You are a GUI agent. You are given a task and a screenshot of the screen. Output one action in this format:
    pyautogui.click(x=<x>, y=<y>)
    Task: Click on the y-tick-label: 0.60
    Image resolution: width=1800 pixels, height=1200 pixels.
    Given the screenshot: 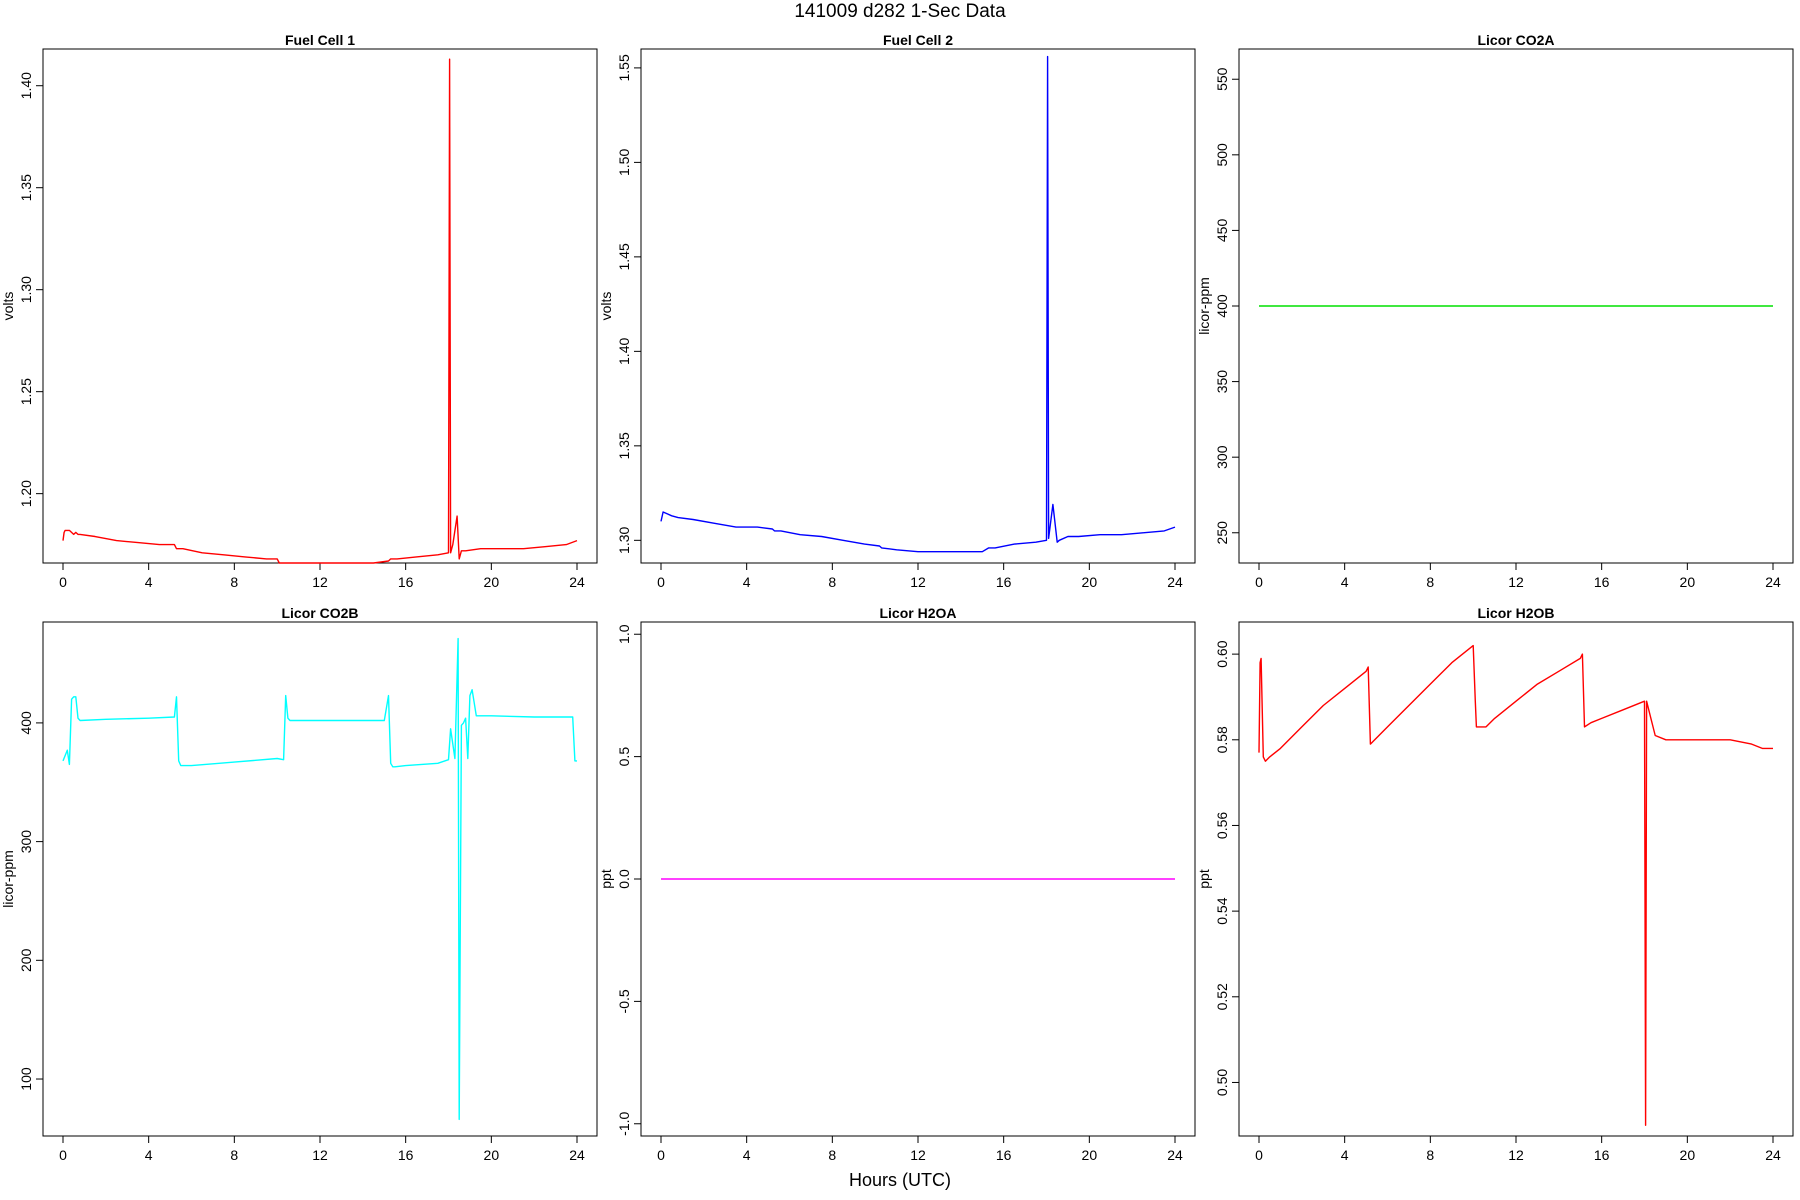 What is the action you would take?
    pyautogui.click(x=1222, y=653)
    